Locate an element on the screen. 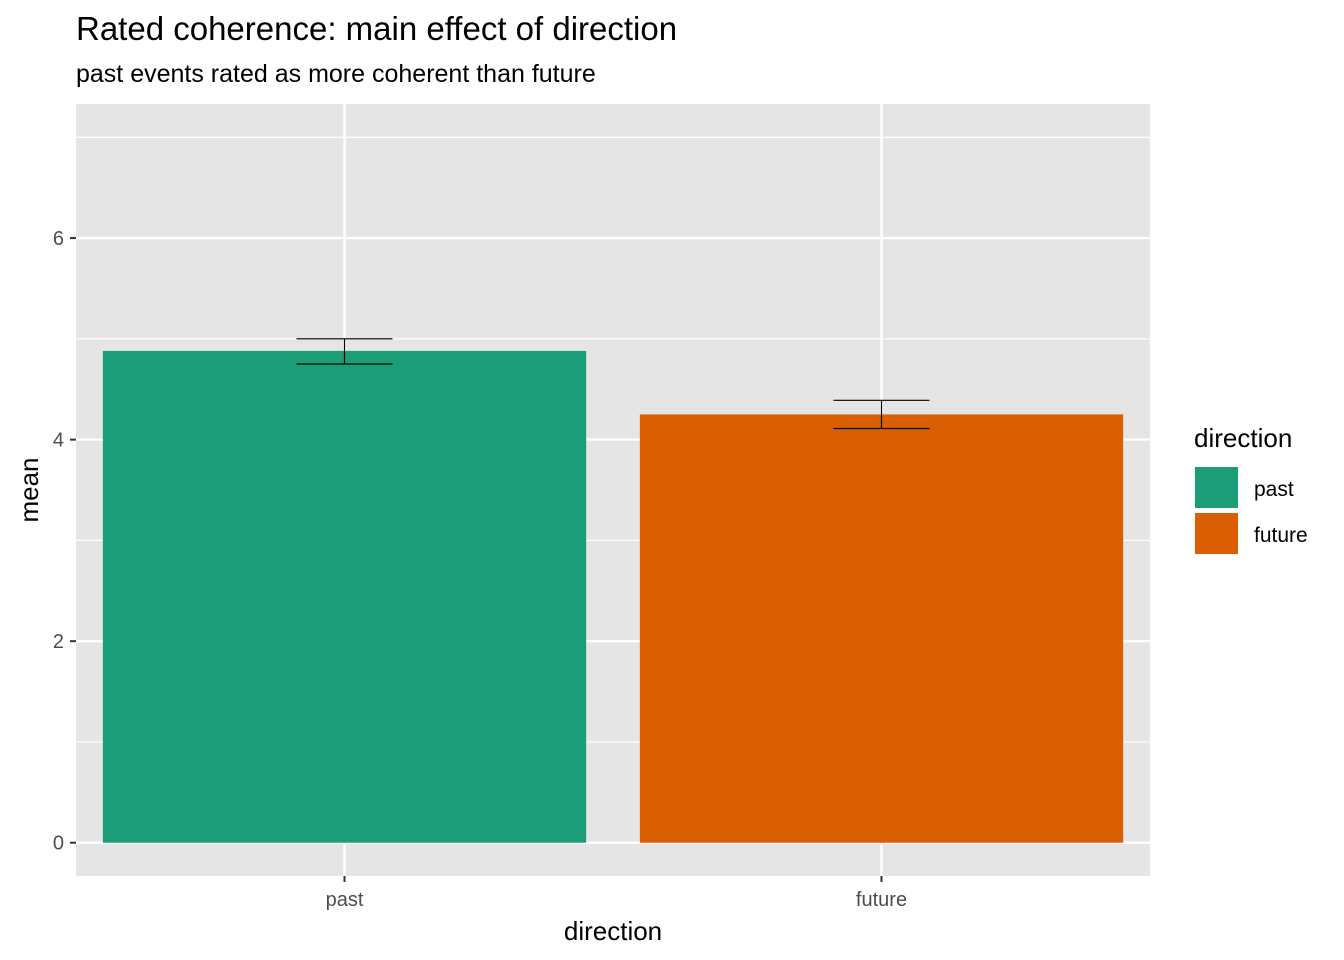  error-bars is located at coordinates (613, 384).